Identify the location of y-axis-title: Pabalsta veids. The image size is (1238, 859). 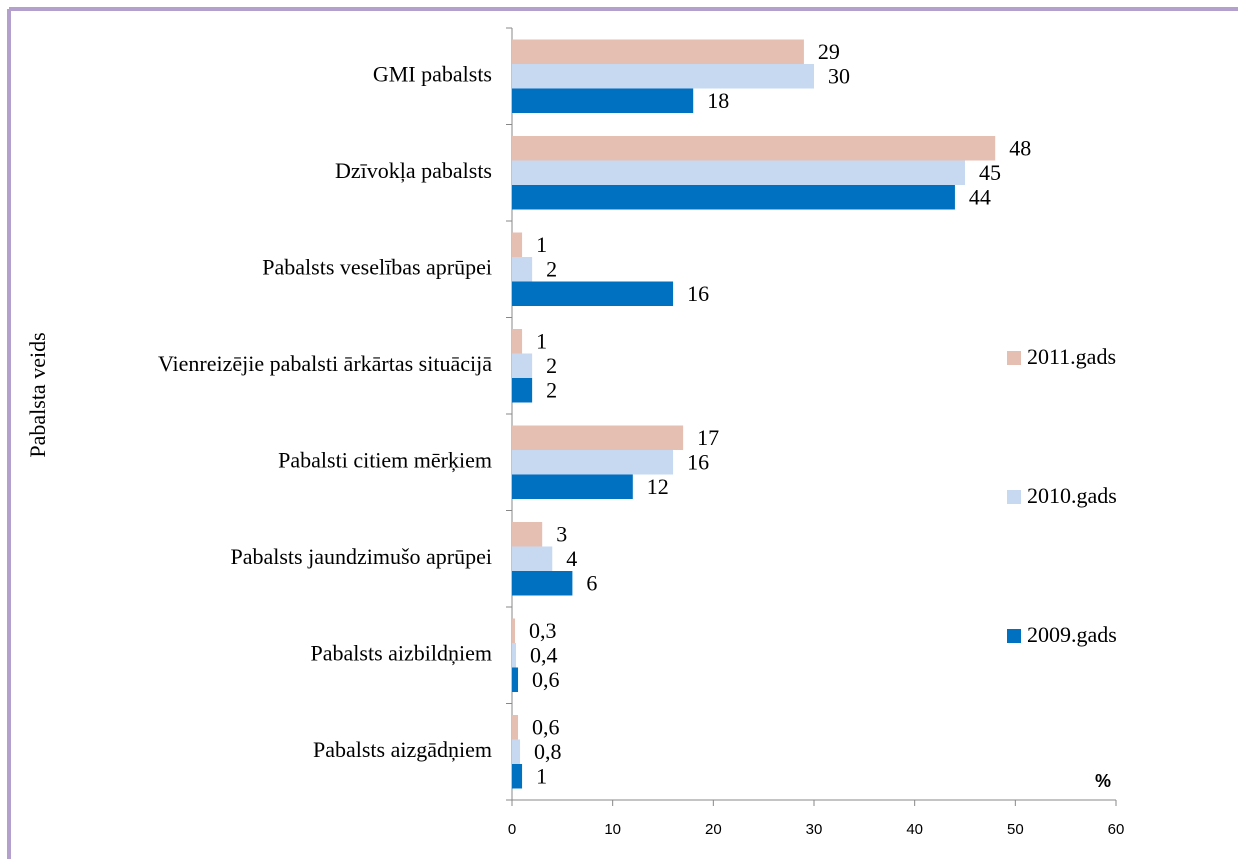
(37, 394).